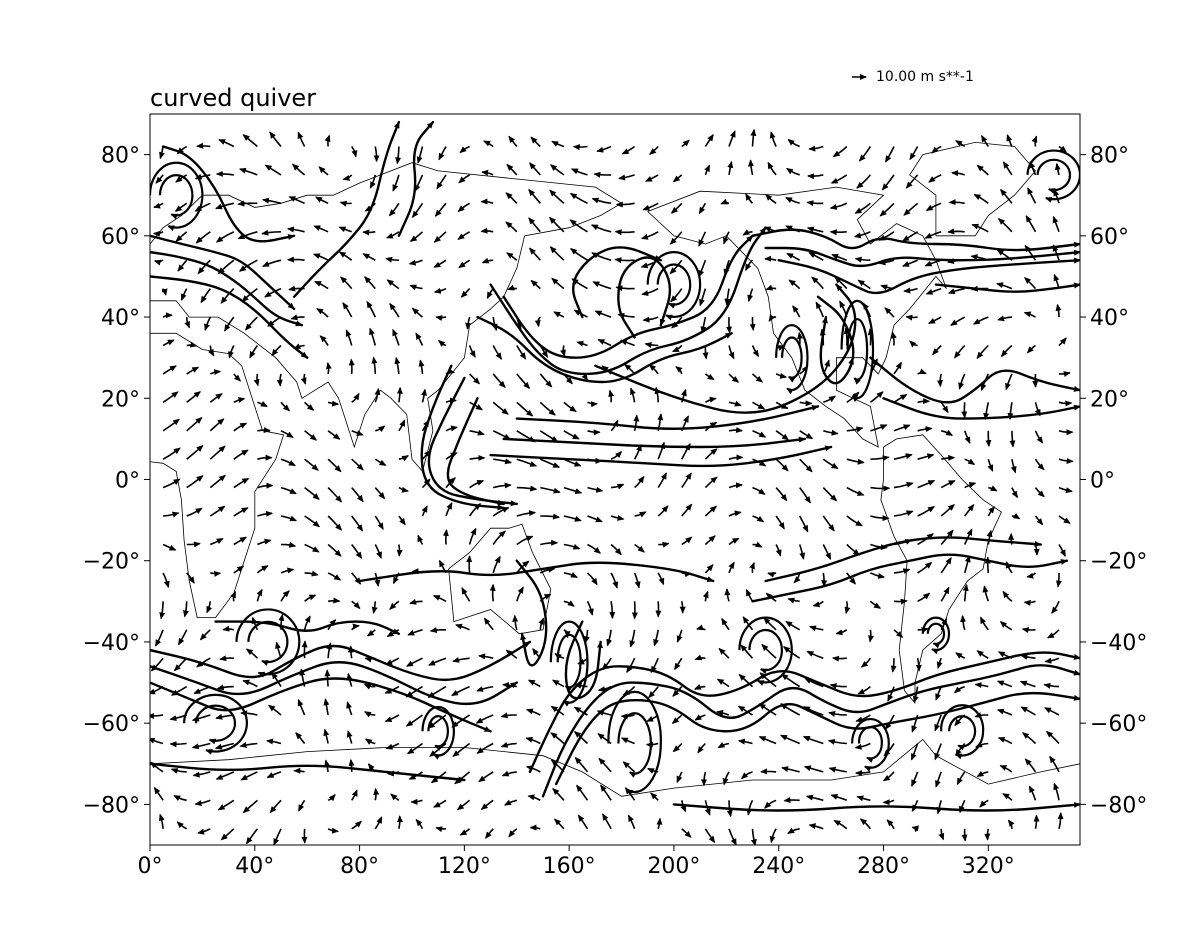  I want to click on x-tick-label: 80°, so click(359, 866).